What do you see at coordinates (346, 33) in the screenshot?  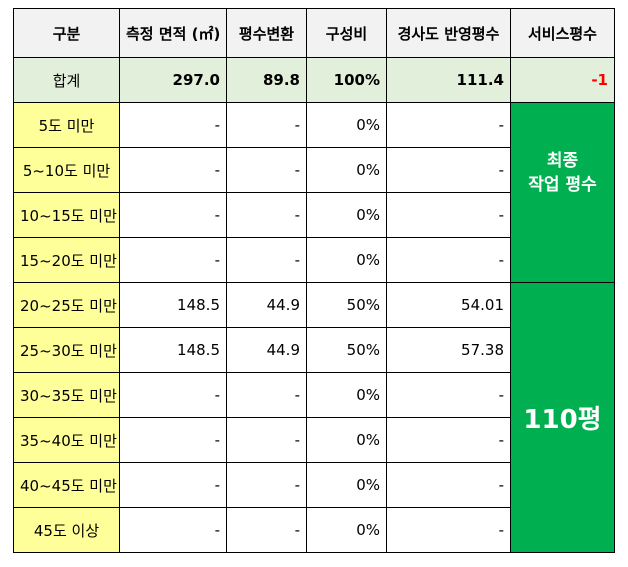 I see `header-ratio: 구성비` at bounding box center [346, 33].